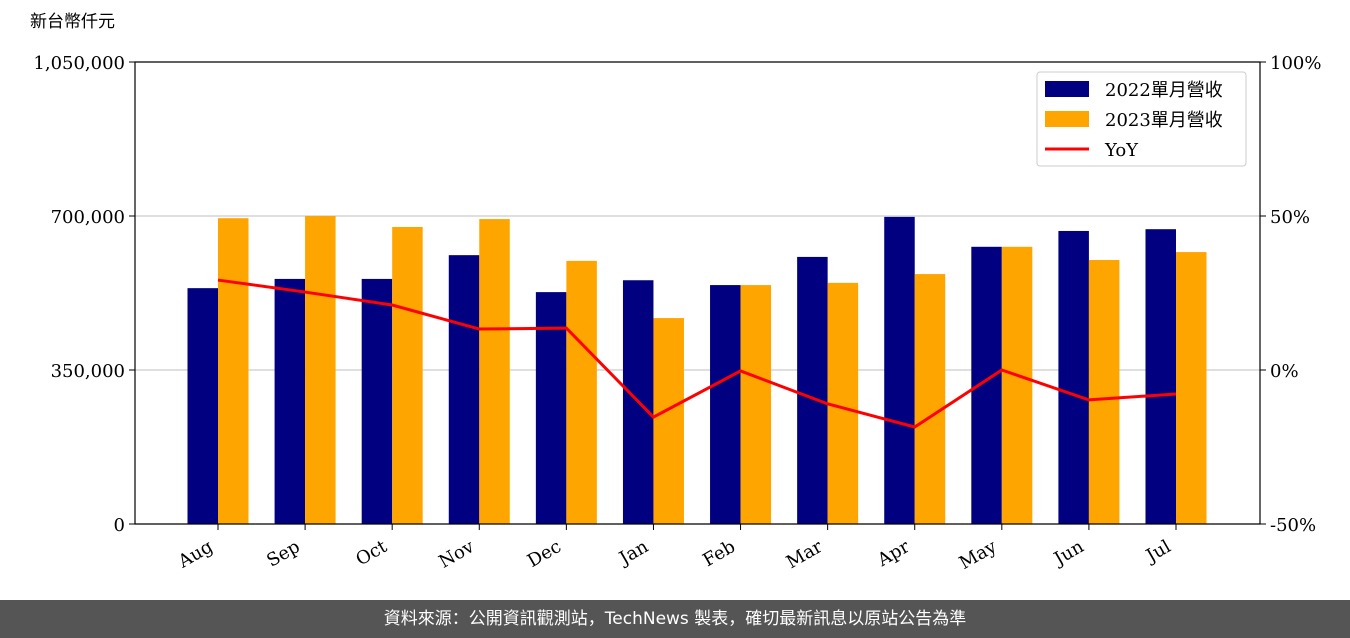  I want to click on y-tick-label: 1,050,000, so click(79, 63).